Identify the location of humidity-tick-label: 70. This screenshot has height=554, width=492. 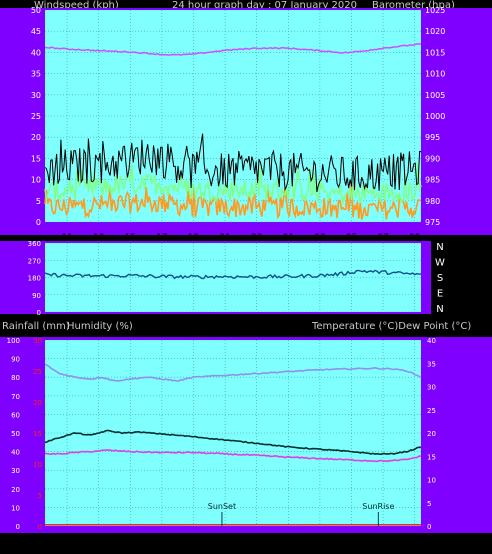
(15, 397).